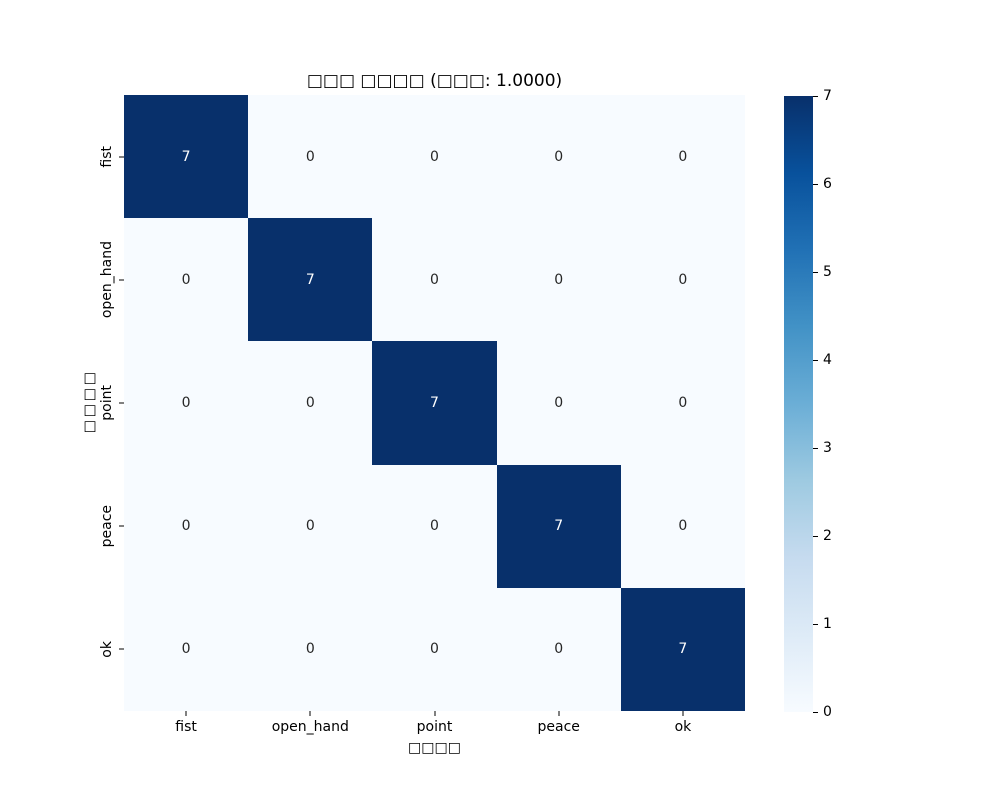 This screenshot has height=800, width=1000. What do you see at coordinates (107, 156) in the screenshot?
I see `y-tick-label: fist` at bounding box center [107, 156].